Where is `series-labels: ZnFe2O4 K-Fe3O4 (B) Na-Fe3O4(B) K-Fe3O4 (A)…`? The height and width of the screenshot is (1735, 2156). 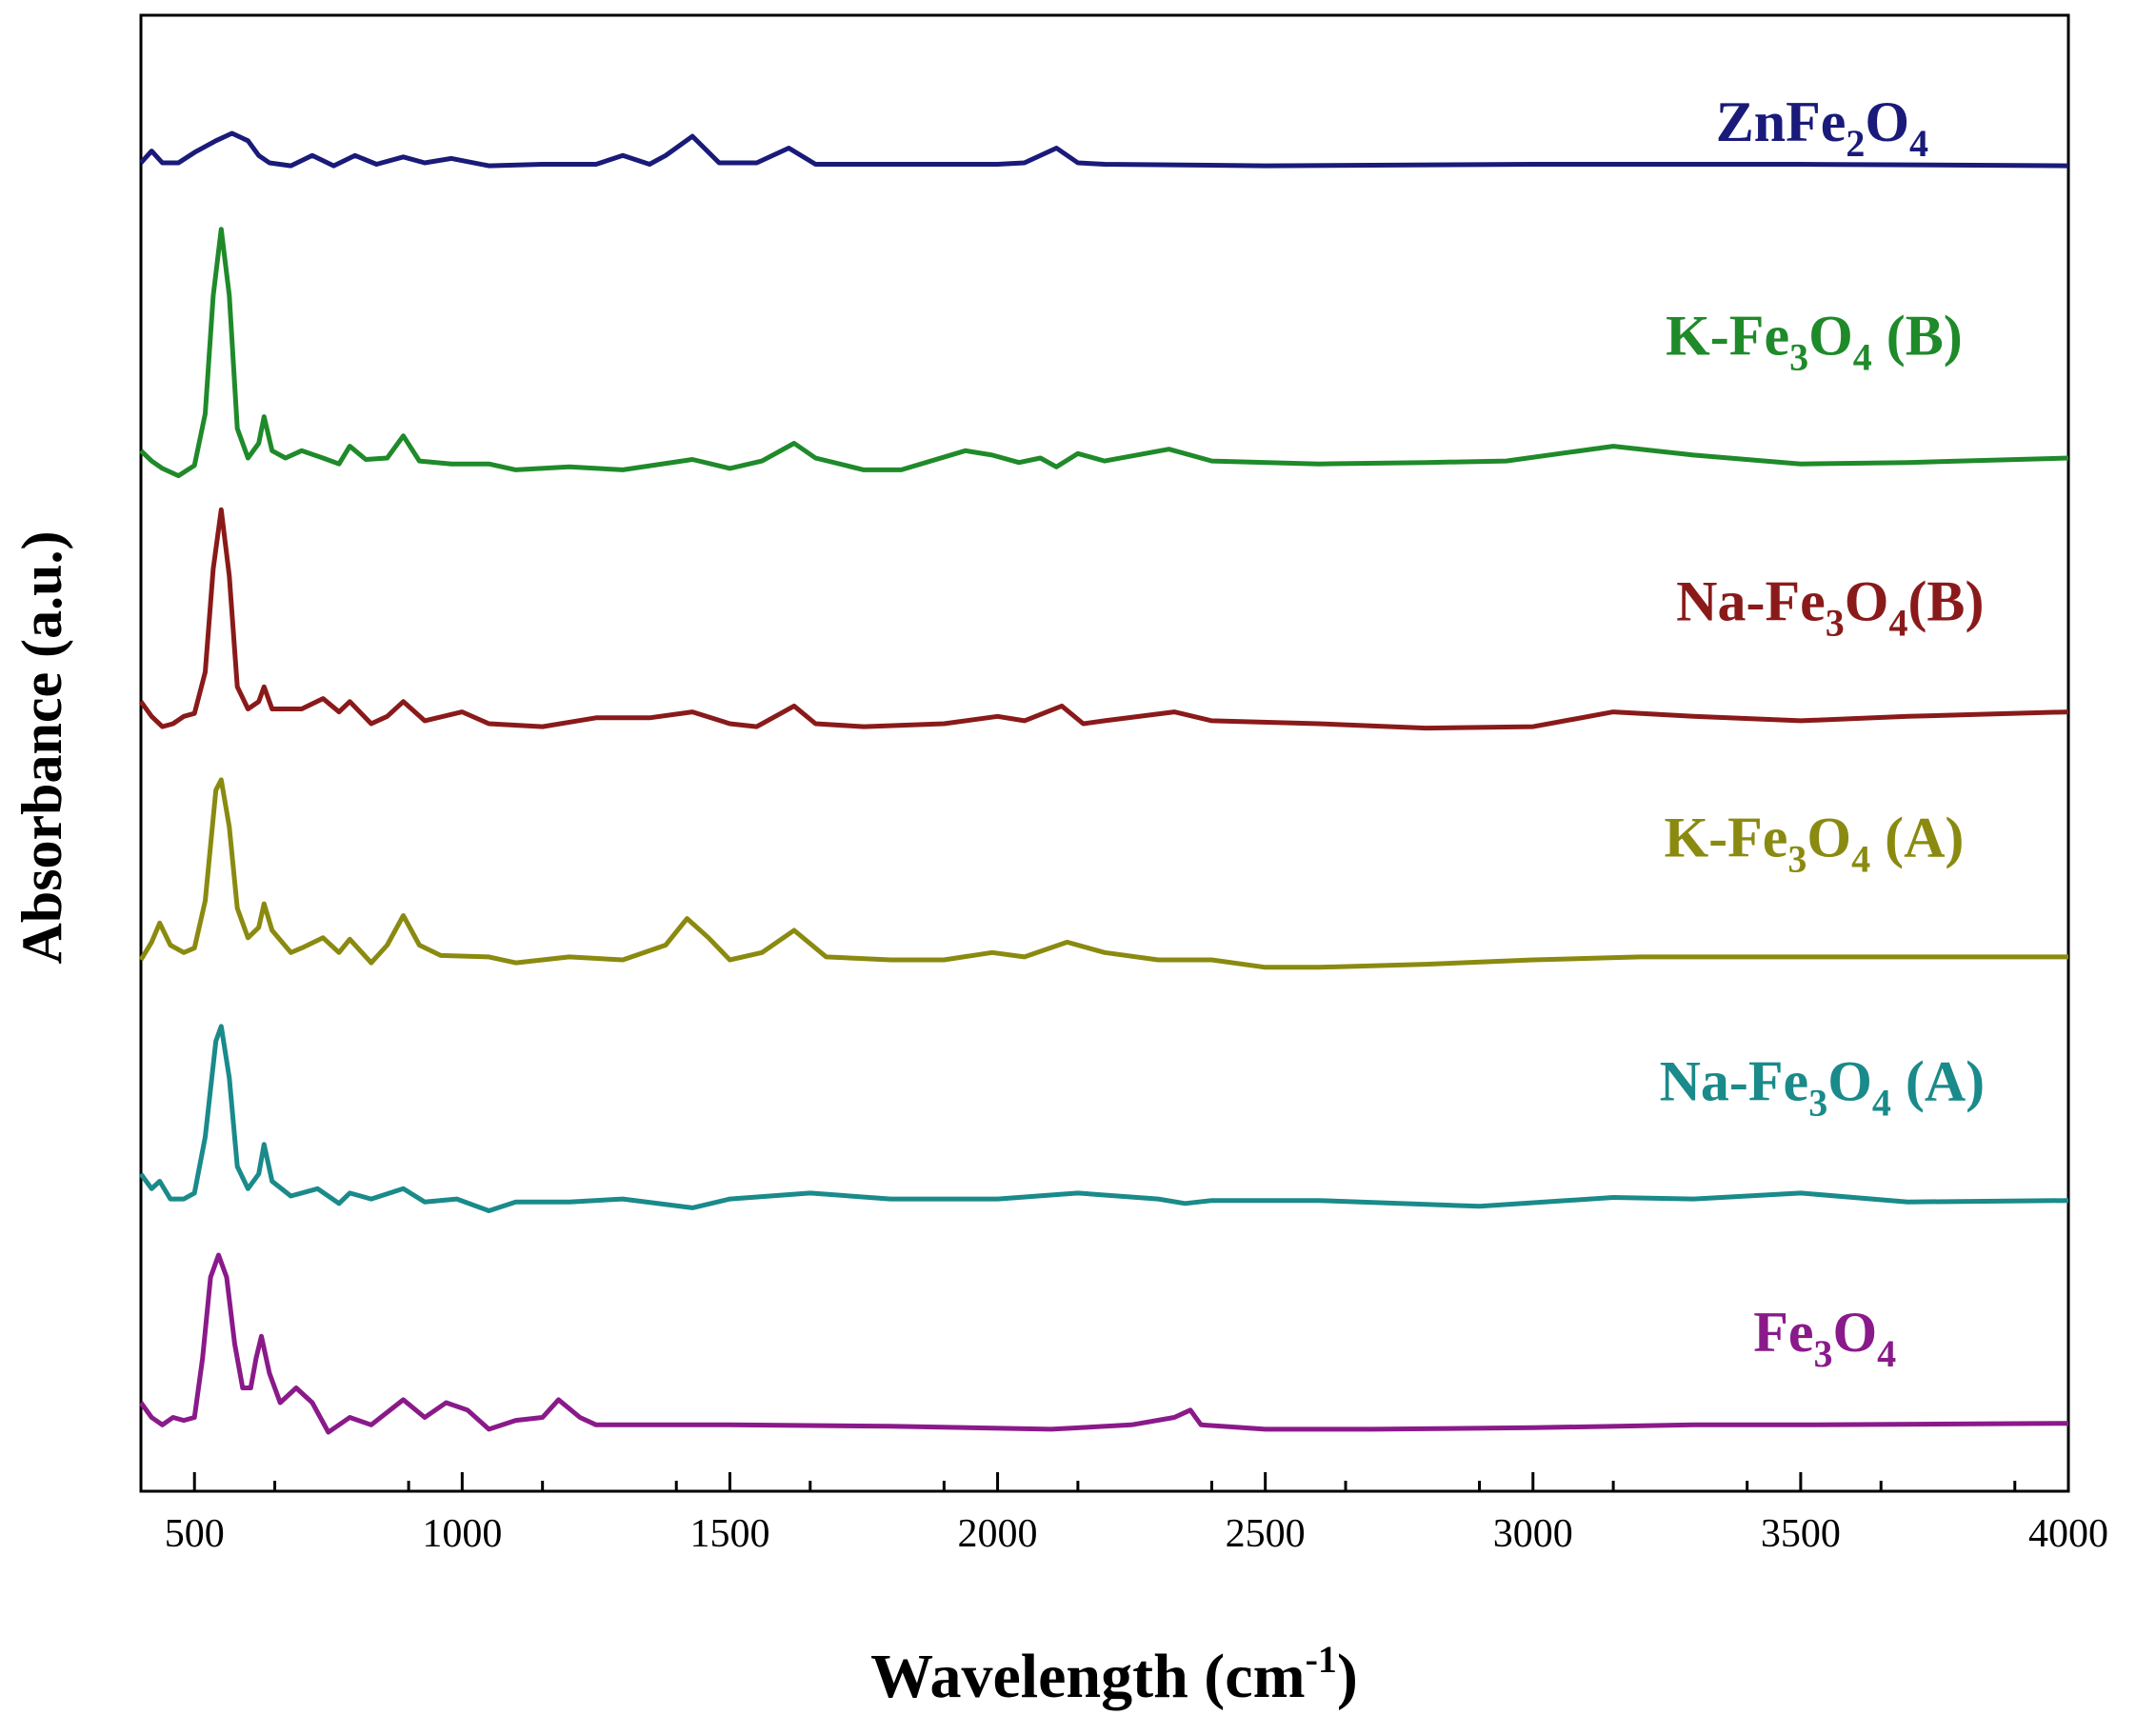 series-labels: ZnFe2O4 K-Fe3O4 (B) Na-Fe3O4(B) K-Fe3O4 (A)… is located at coordinates (1823, 732).